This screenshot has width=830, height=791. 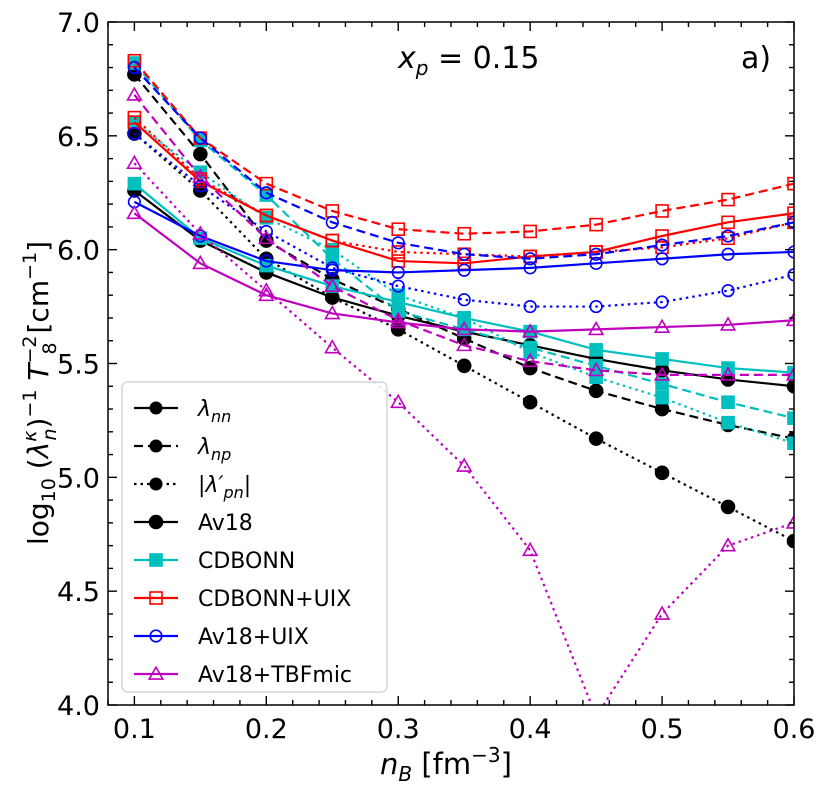 I want to click on x-tick-label: 0.6, so click(x=794, y=729).